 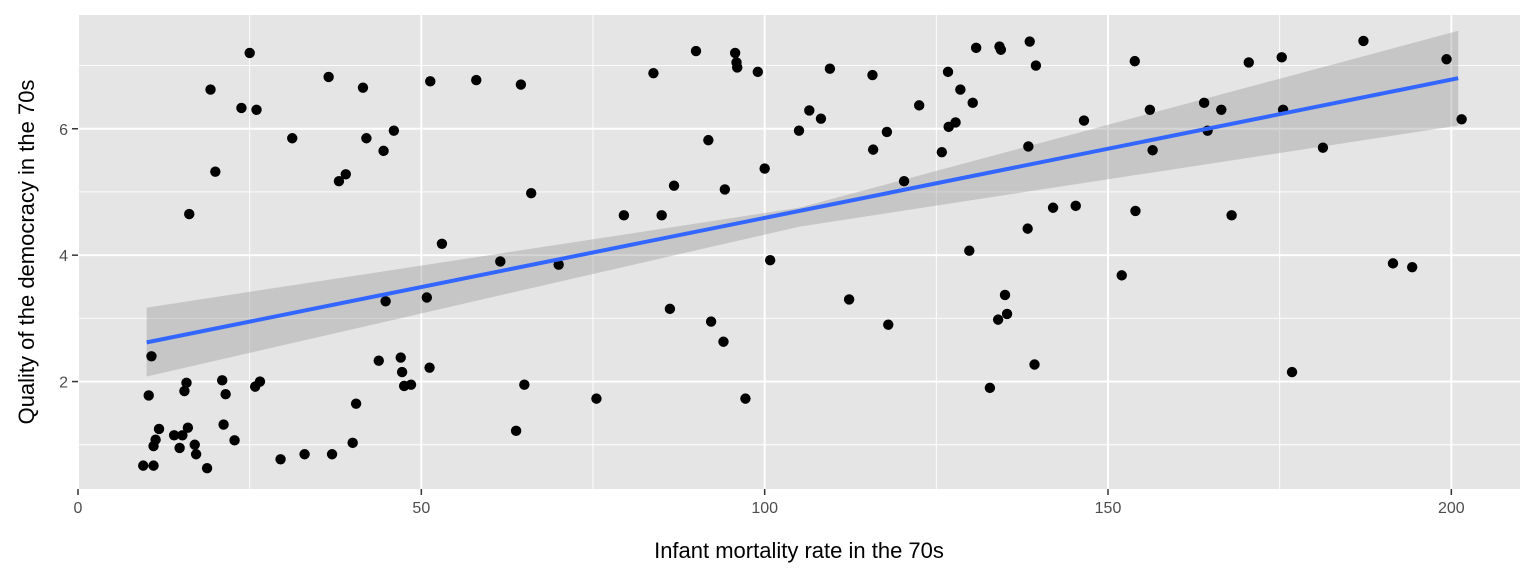 I want to click on y-axis-ticks: 2 4 6, so click(x=68, y=257).